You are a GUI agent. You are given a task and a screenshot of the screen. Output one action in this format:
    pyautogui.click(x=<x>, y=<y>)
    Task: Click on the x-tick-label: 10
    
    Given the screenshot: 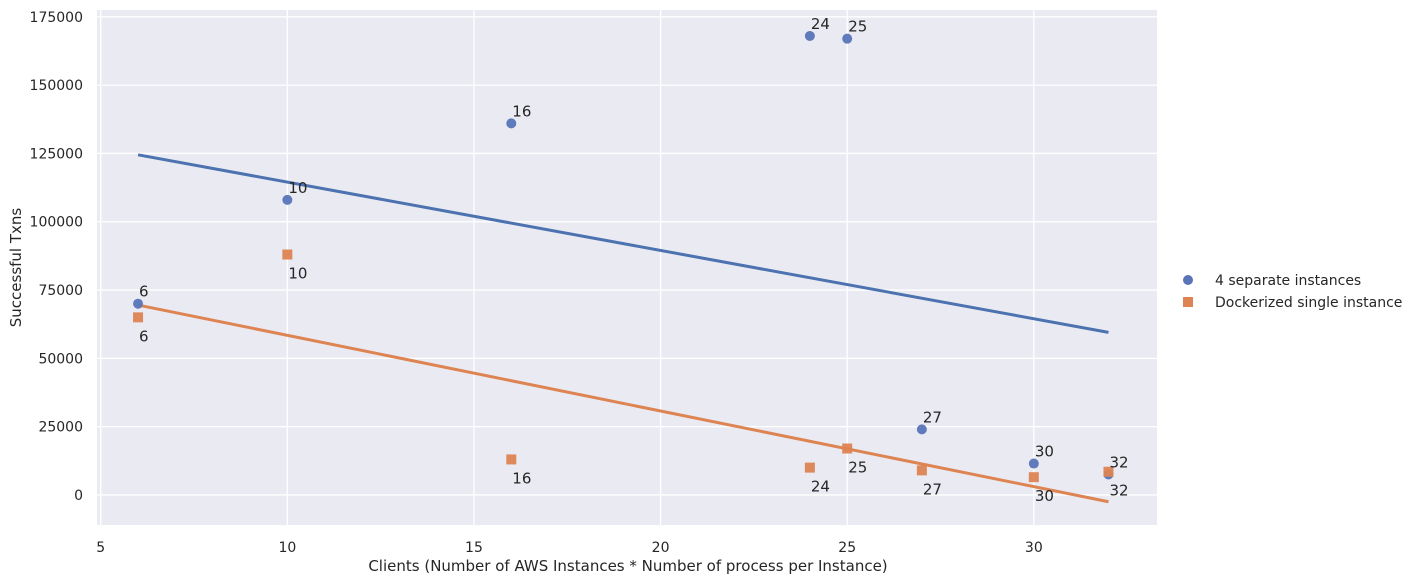 What is the action you would take?
    pyautogui.click(x=287, y=548)
    